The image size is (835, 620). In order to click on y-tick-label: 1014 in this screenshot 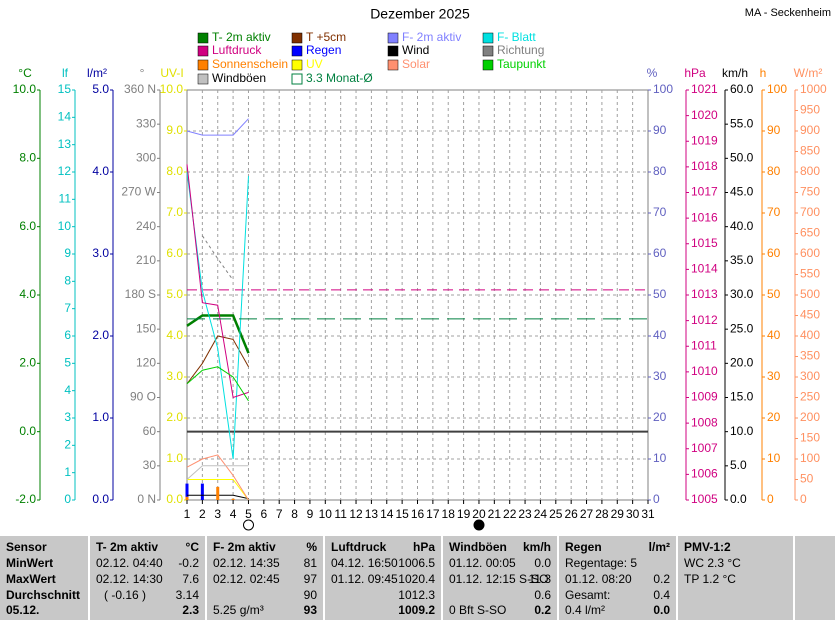, I will do `click(704, 269)`.